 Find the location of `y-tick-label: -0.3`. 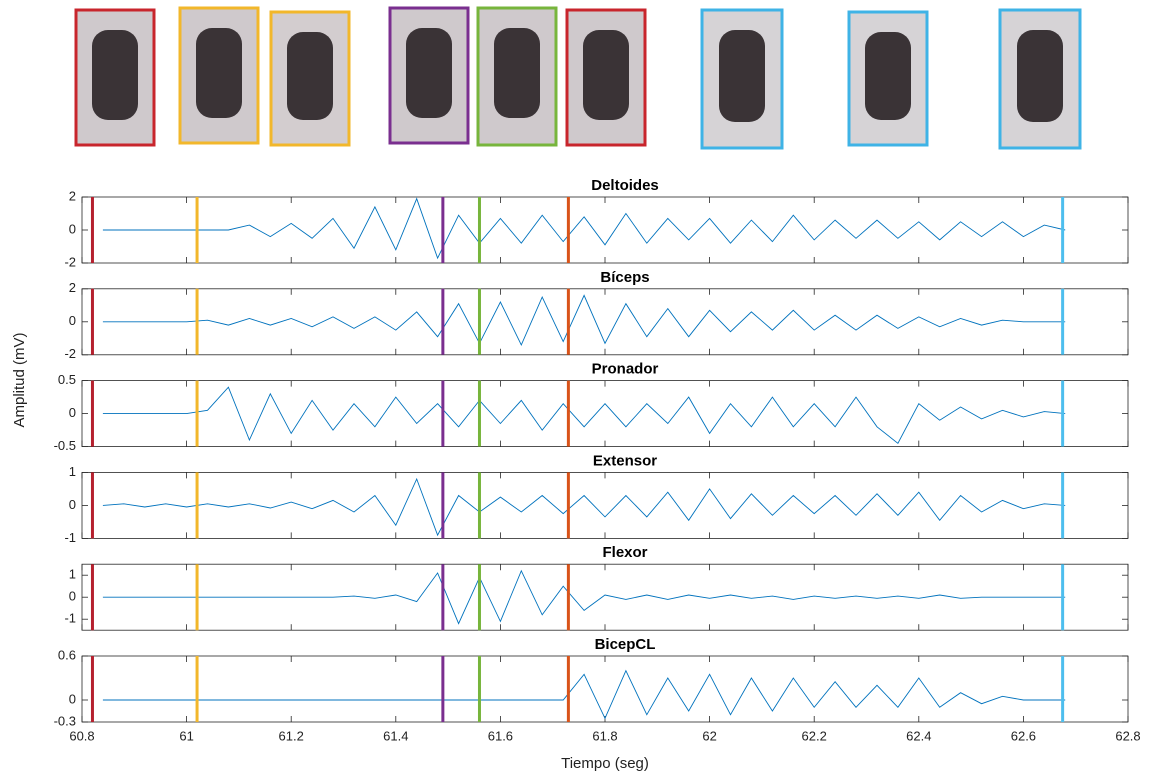

y-tick-label: -0.3 is located at coordinates (65, 720).